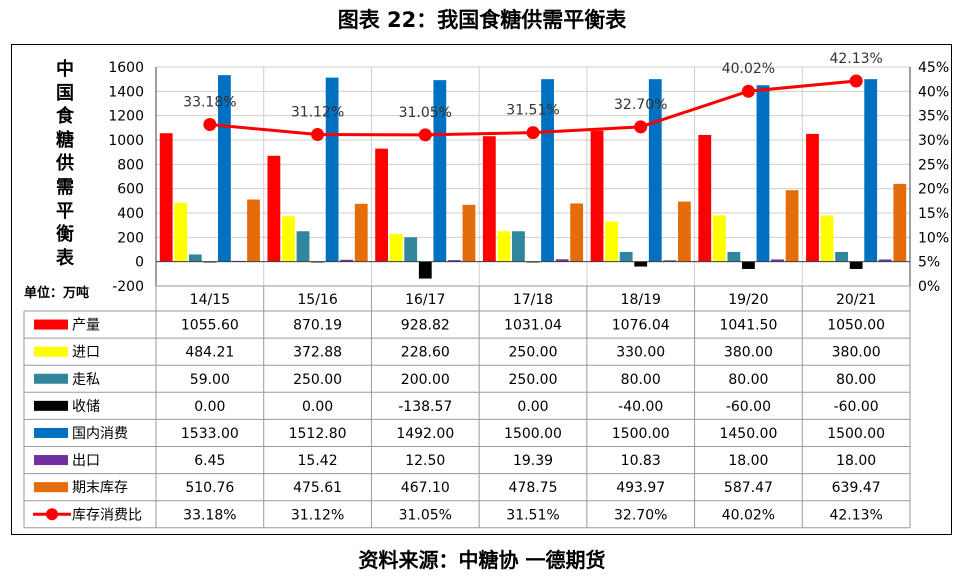 The height and width of the screenshot is (580, 964). Describe the element at coordinates (748, 300) in the screenshot. I see `x-category-label: 19/20` at that location.